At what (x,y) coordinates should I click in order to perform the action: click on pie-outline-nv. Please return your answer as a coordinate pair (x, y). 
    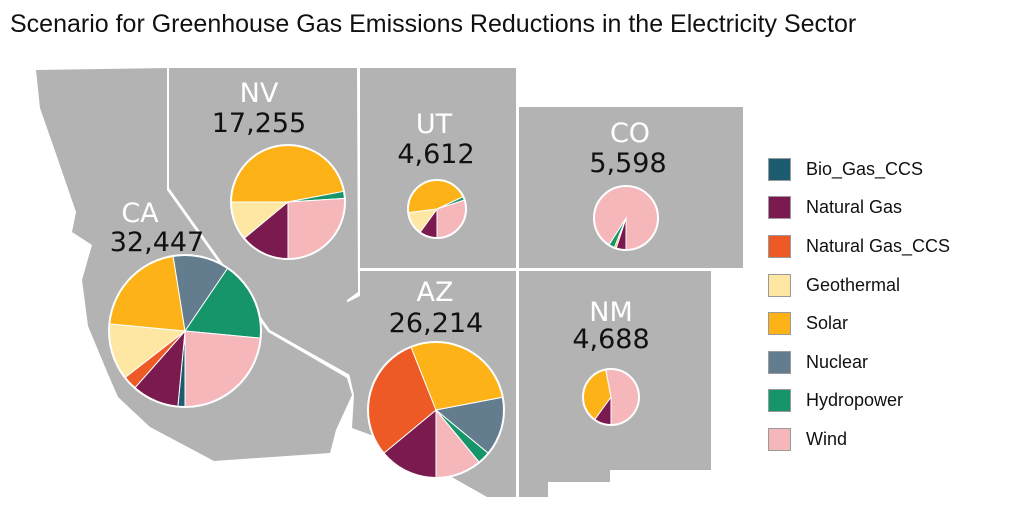
    Looking at the image, I should click on (288, 202).